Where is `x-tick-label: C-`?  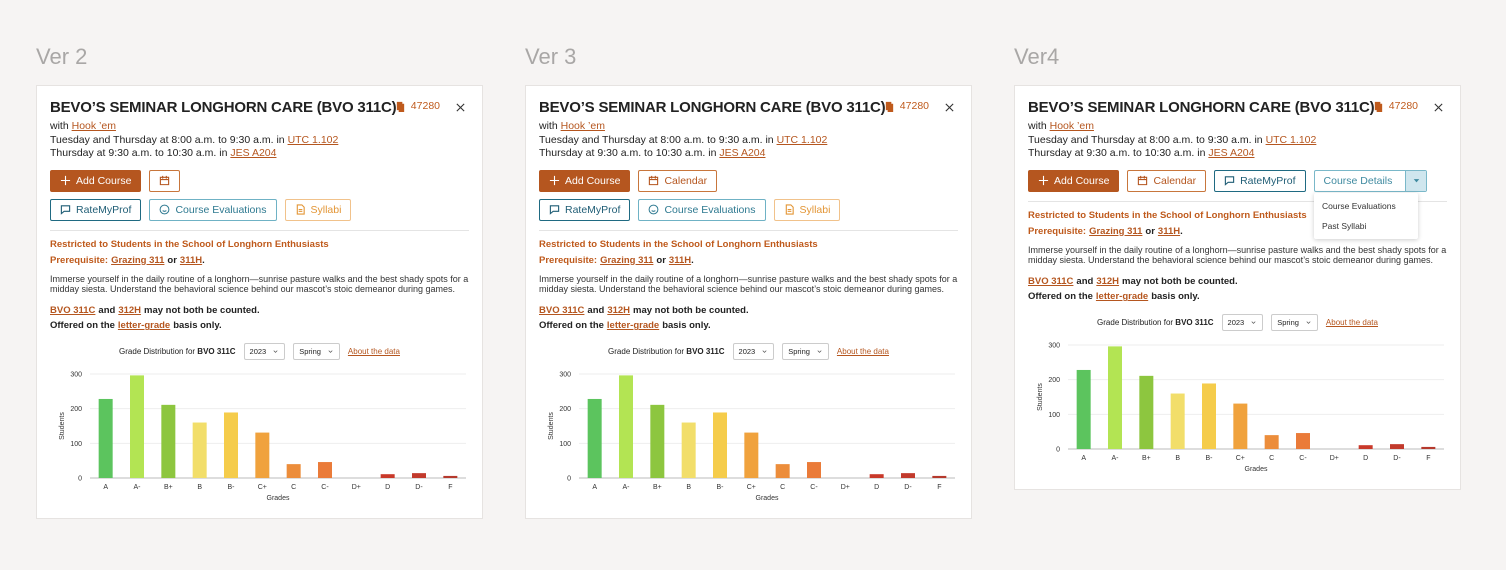
x-tick-label: C- is located at coordinates (814, 487).